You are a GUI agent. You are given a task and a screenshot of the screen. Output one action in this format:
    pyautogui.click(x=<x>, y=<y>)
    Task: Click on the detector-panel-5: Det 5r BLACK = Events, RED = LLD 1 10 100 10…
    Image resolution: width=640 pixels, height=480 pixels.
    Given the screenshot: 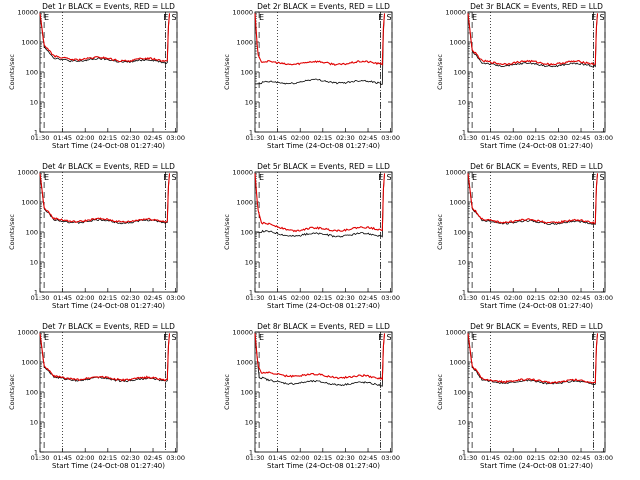 What is the action you would take?
    pyautogui.click(x=311, y=236)
    